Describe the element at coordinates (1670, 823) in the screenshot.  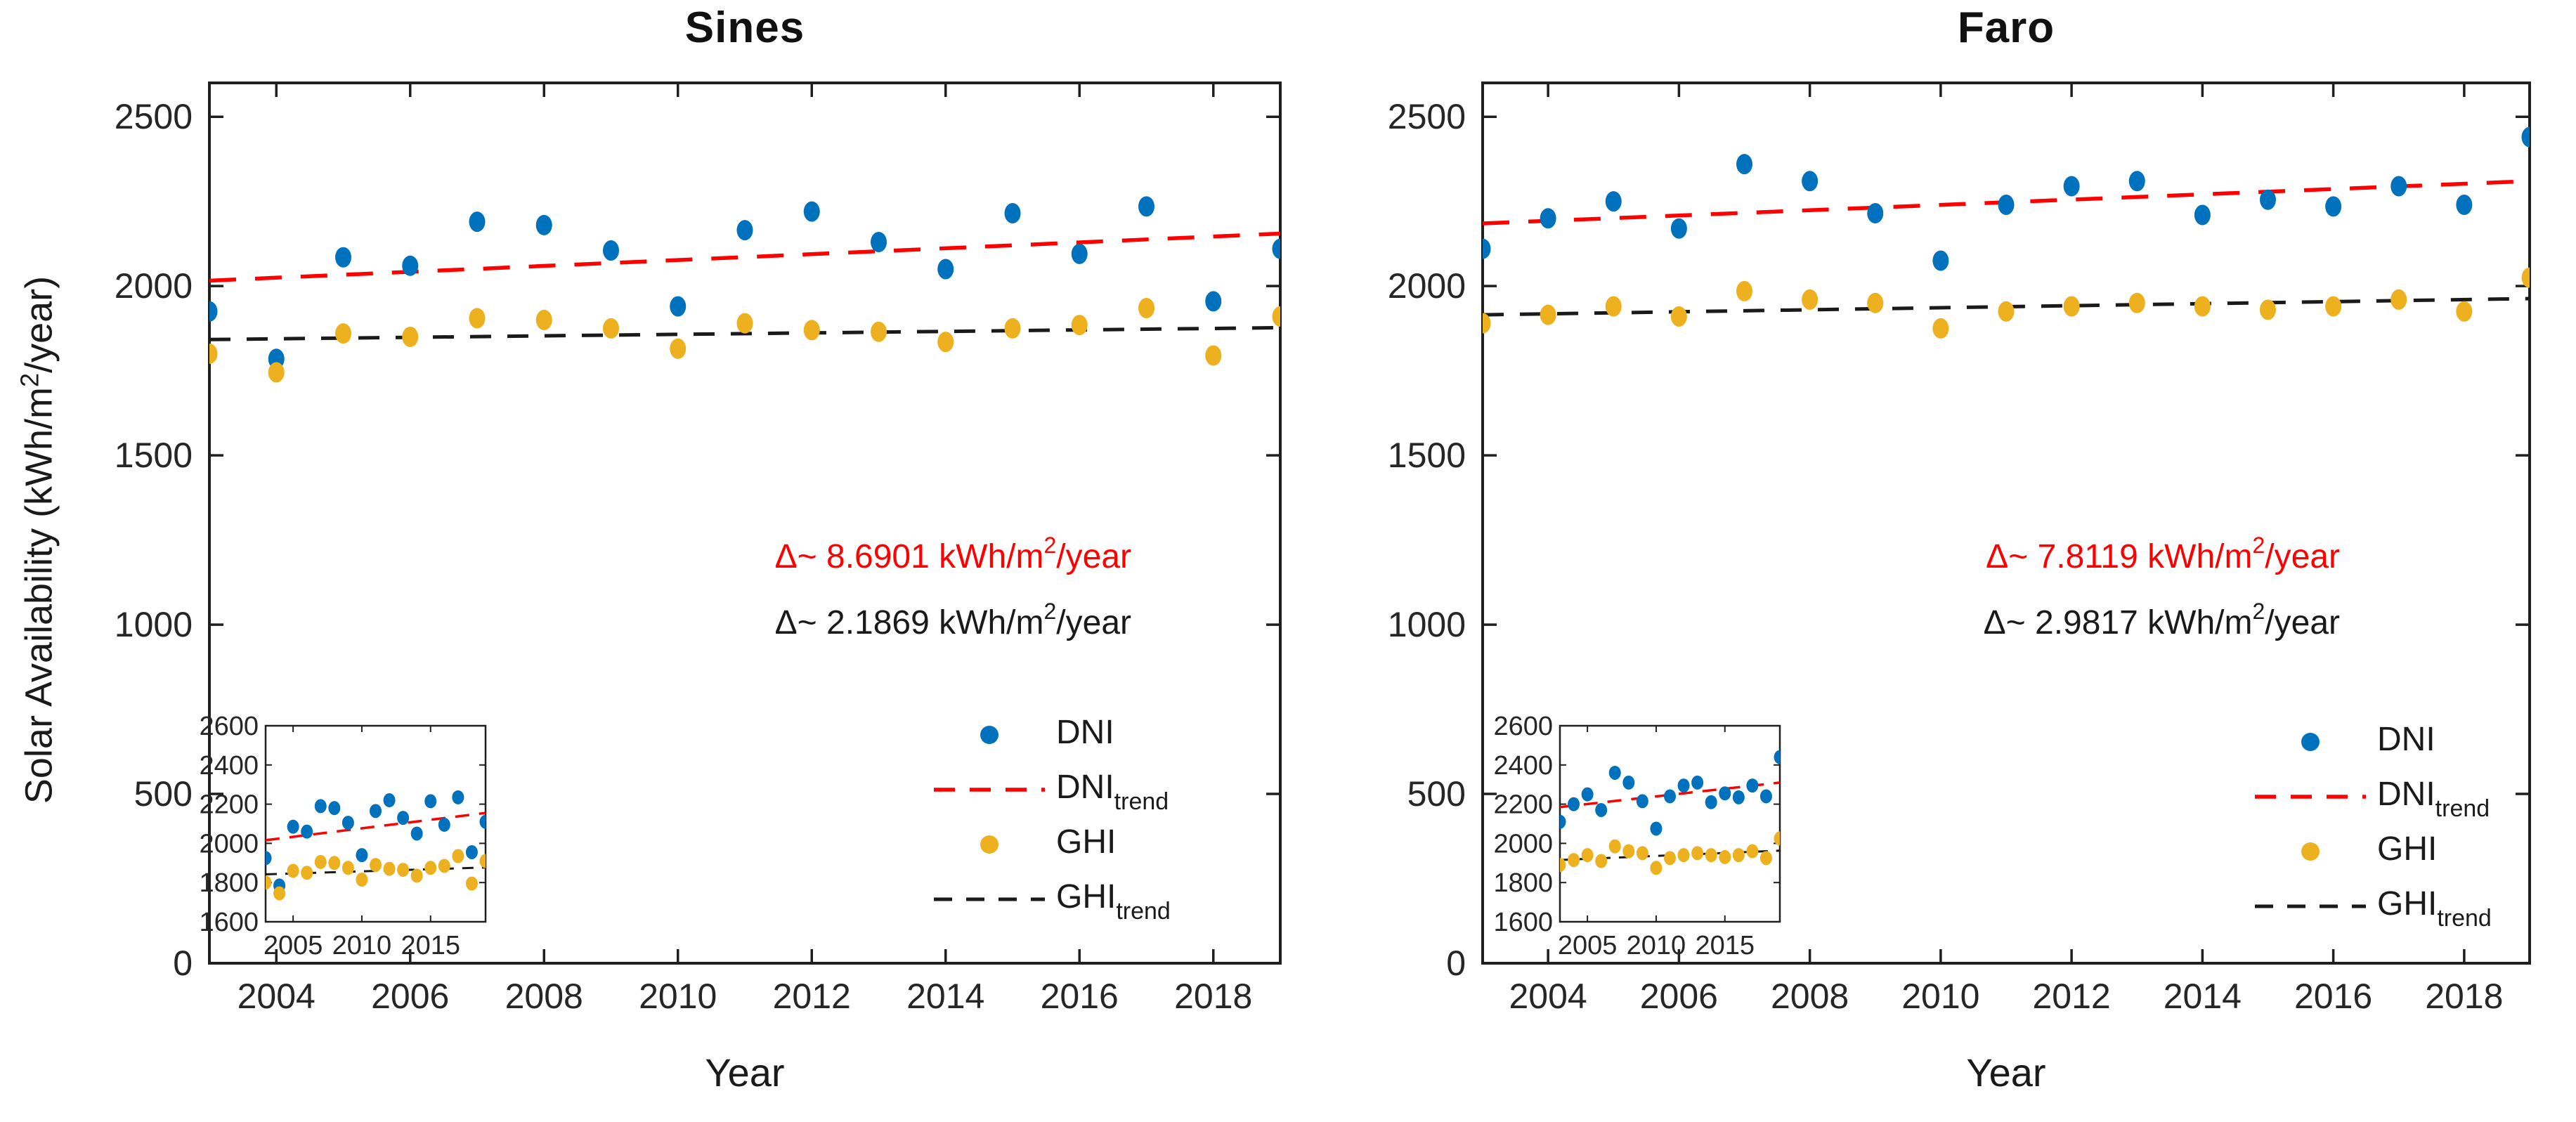
I see `inset-axes-box` at that location.